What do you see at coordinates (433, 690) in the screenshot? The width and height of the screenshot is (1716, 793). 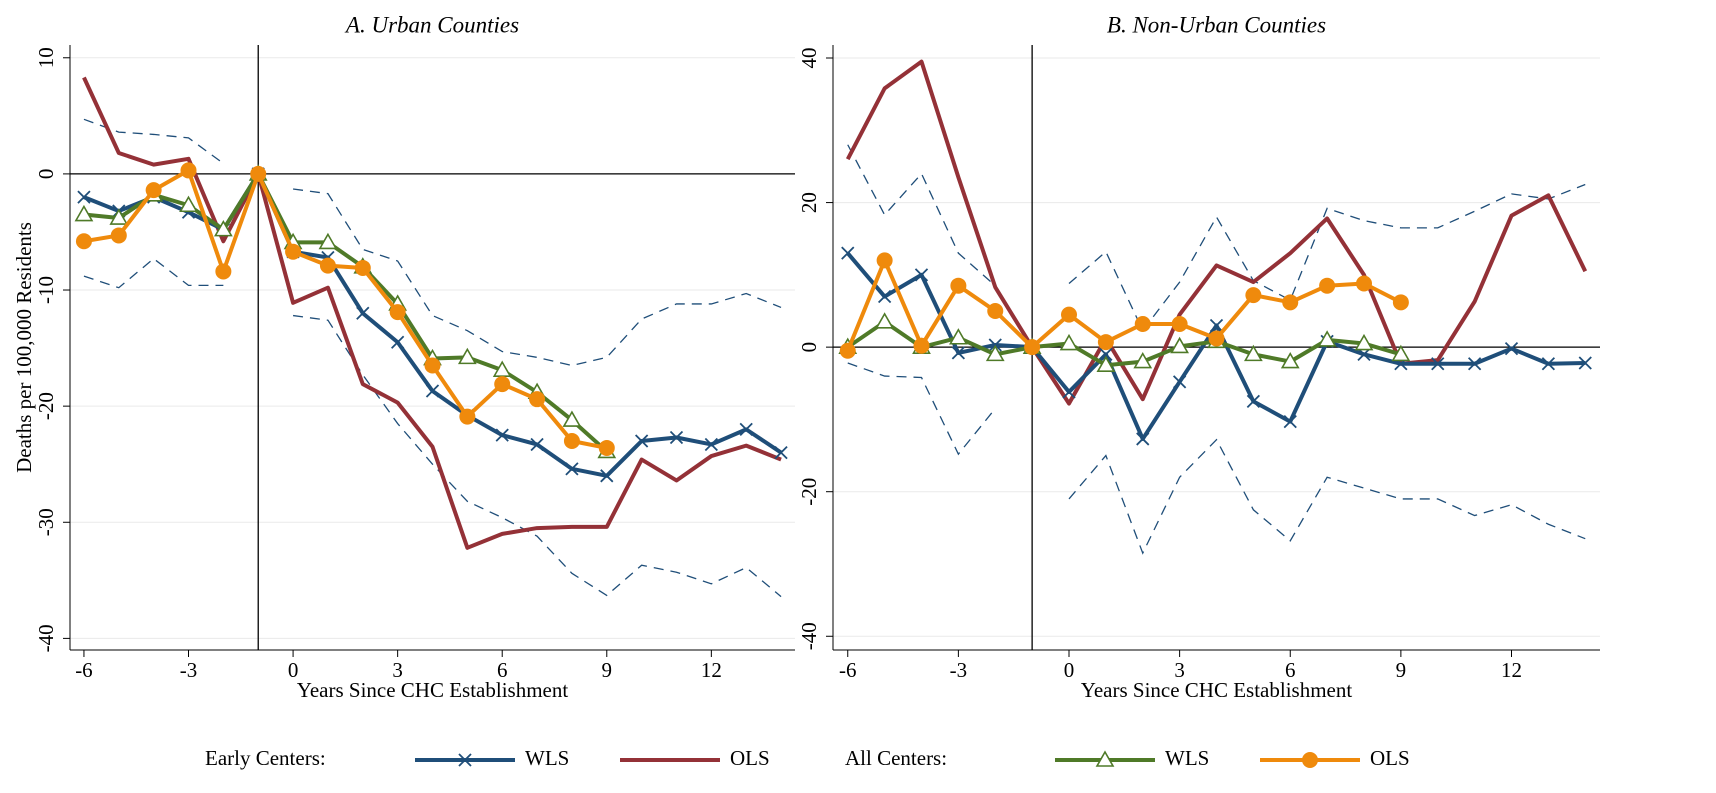 I see `x-axis-label: Years Since CHC Establishment` at bounding box center [433, 690].